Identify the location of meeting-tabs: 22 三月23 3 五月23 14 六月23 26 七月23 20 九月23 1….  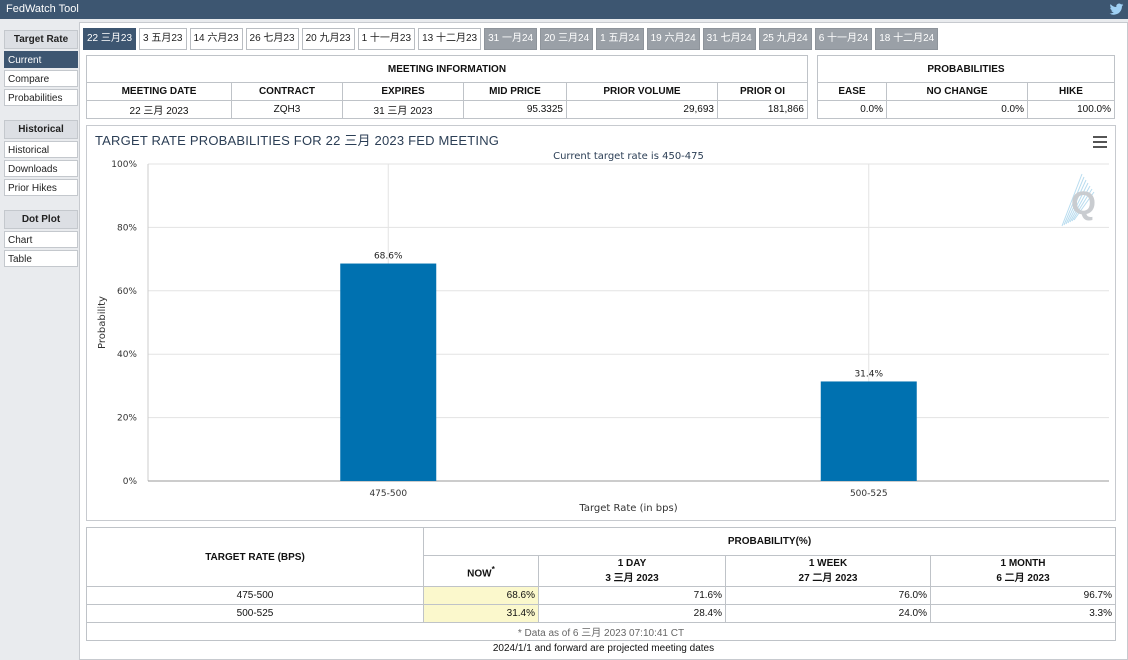
(511, 39).